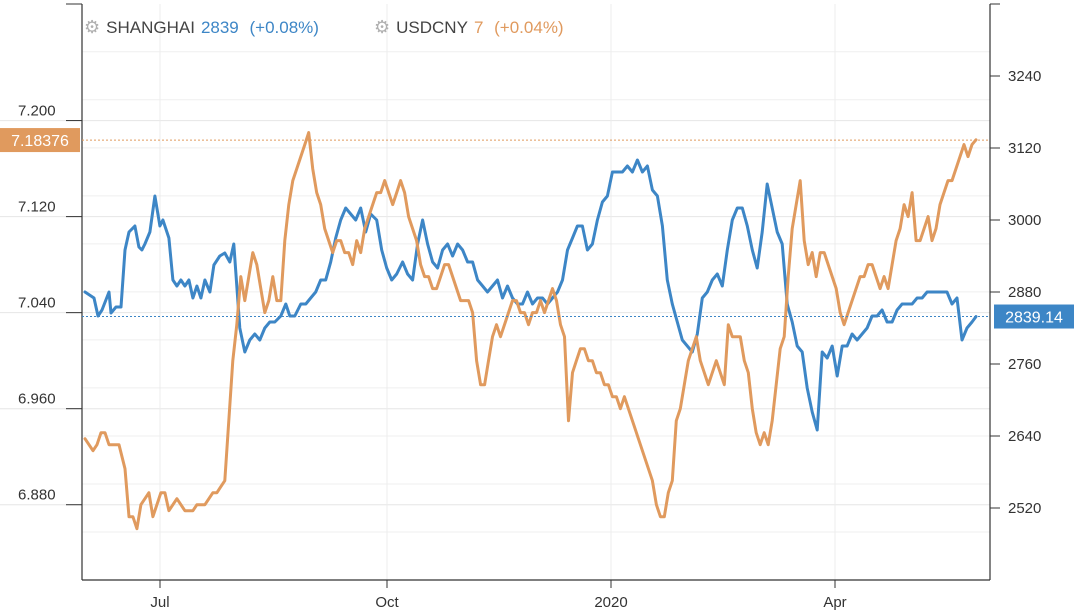 The width and height of the screenshot is (1080, 610). I want to click on last-value-label: 2839.14, so click(1034, 318).